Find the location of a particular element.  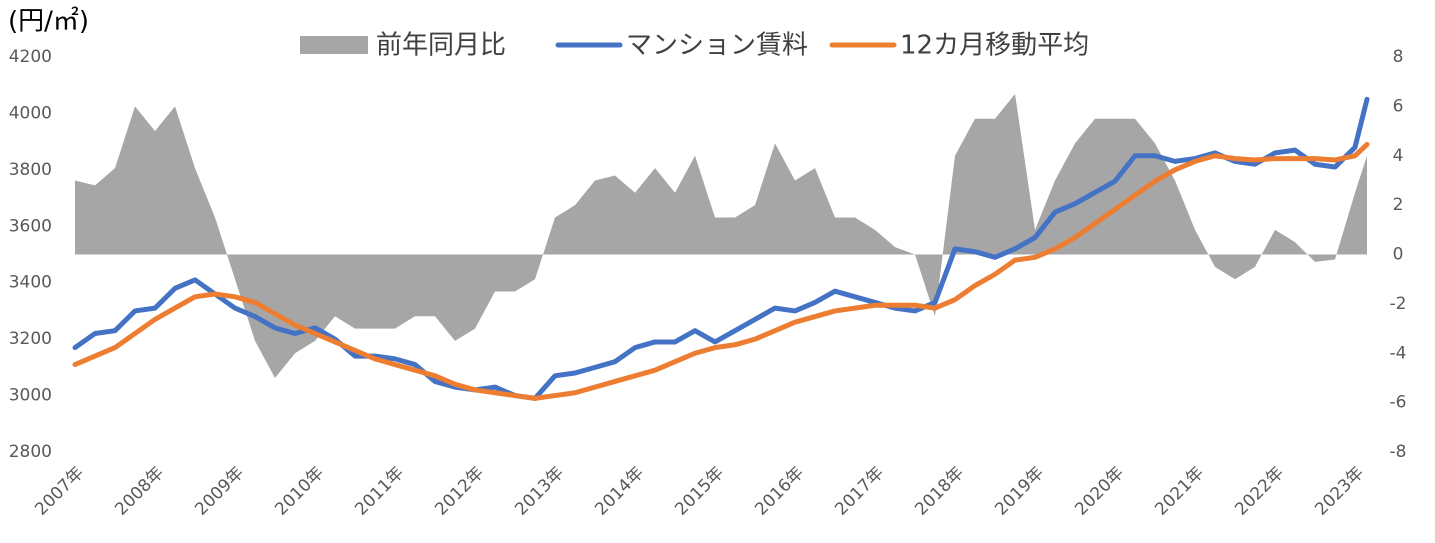

y-tick-label: 3200 is located at coordinates (30, 339).